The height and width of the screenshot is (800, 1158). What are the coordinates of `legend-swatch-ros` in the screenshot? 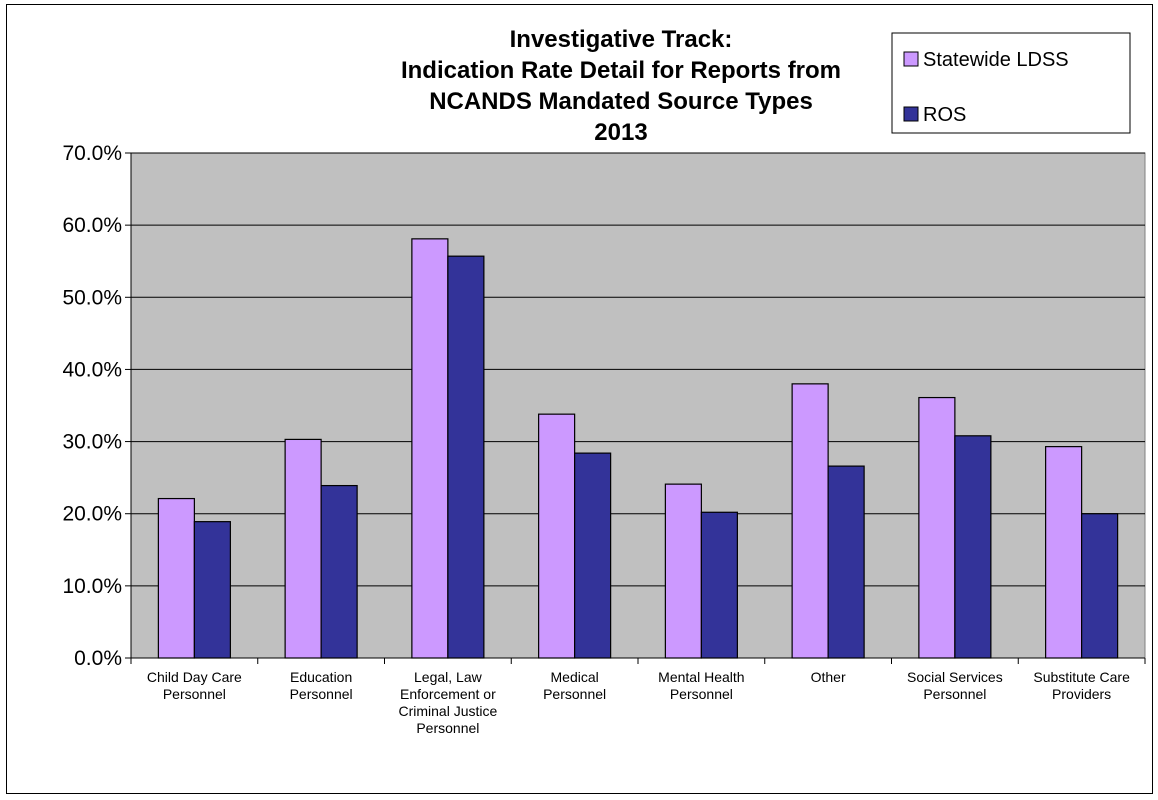 It's located at (911, 114).